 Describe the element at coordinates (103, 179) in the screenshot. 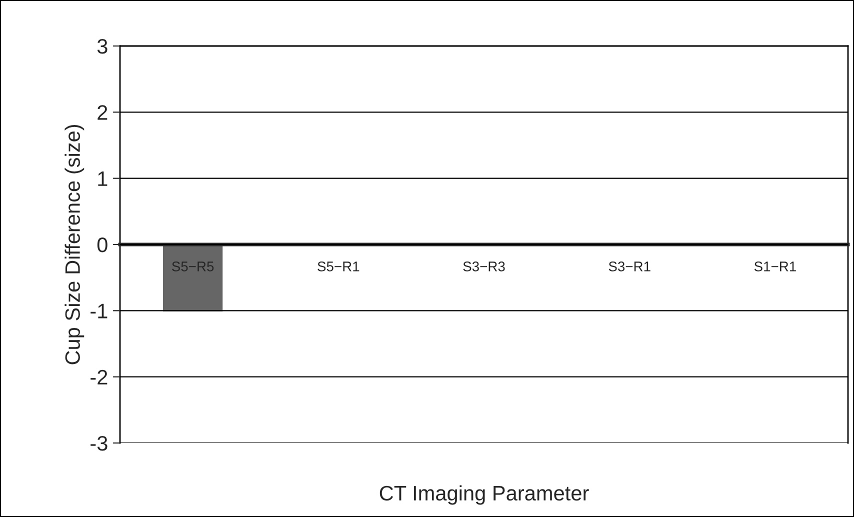

I see `y-tick-label: 1` at that location.